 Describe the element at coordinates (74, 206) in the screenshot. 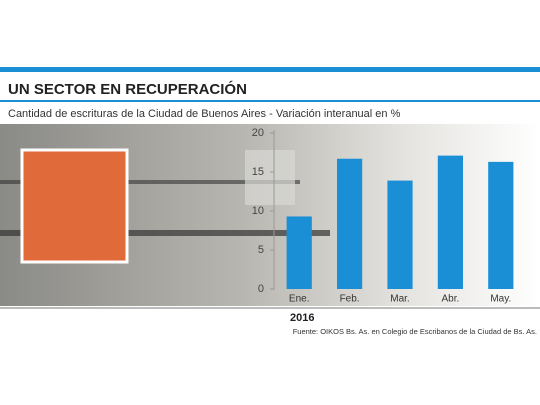

I see `sign` at that location.